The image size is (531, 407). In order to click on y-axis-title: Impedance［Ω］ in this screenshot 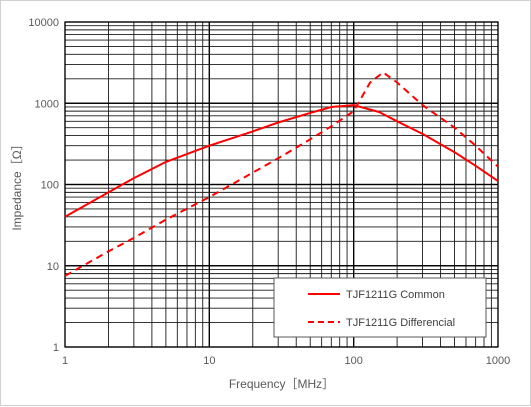, I will do `click(17, 184)`.